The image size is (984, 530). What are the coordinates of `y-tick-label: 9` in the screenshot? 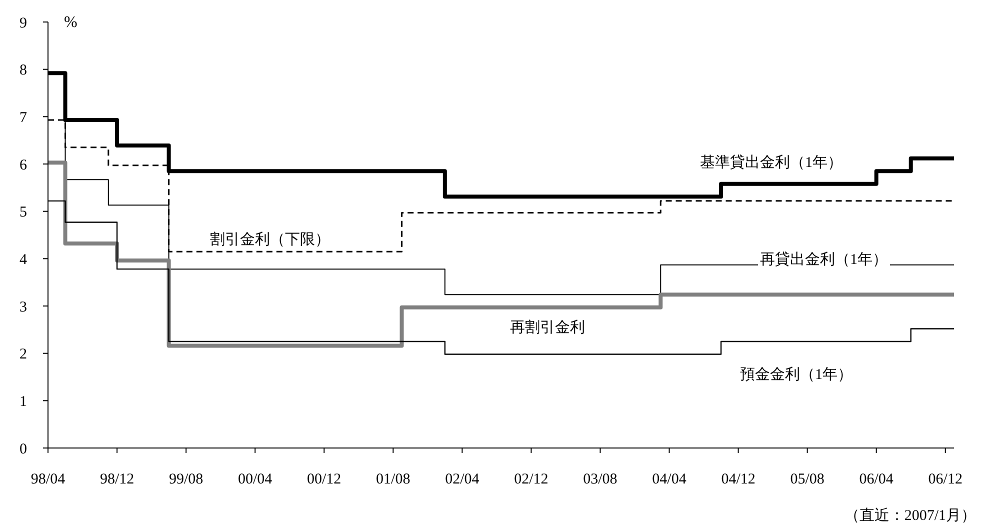 It's located at (23, 23).